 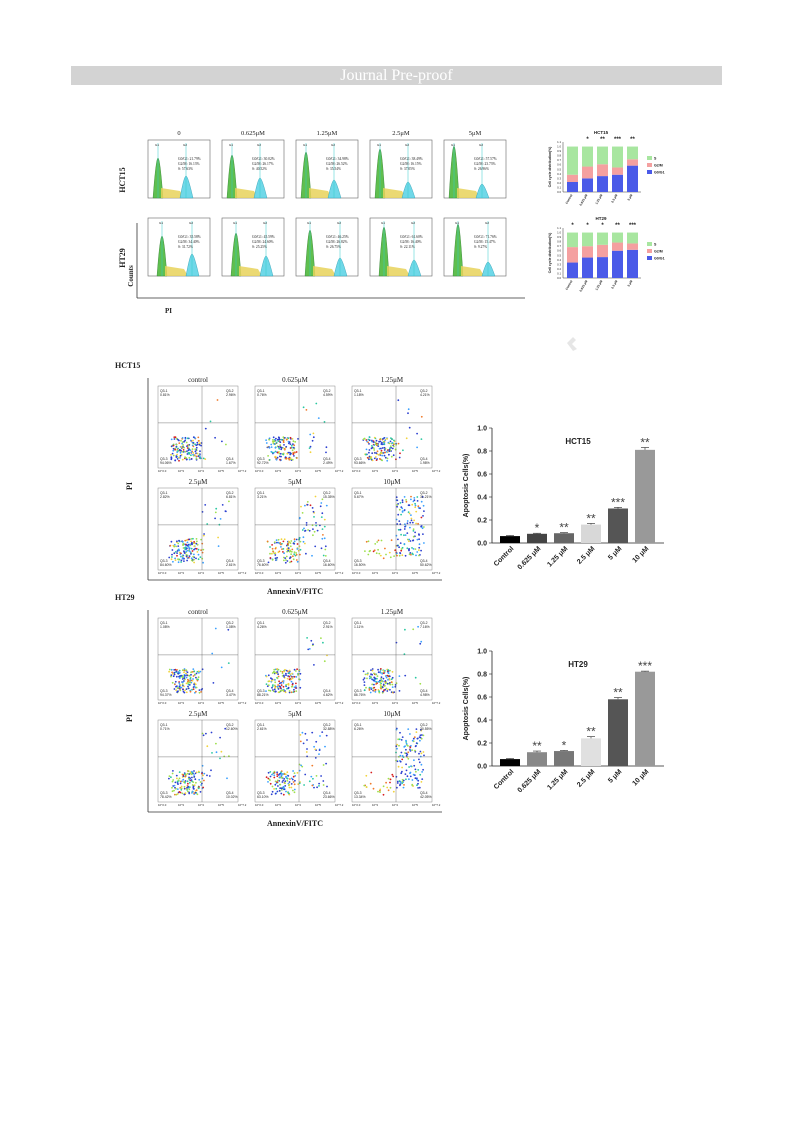 What do you see at coordinates (201, 805) in the screenshot?
I see `flow-xtick: 10^4` at bounding box center [201, 805].